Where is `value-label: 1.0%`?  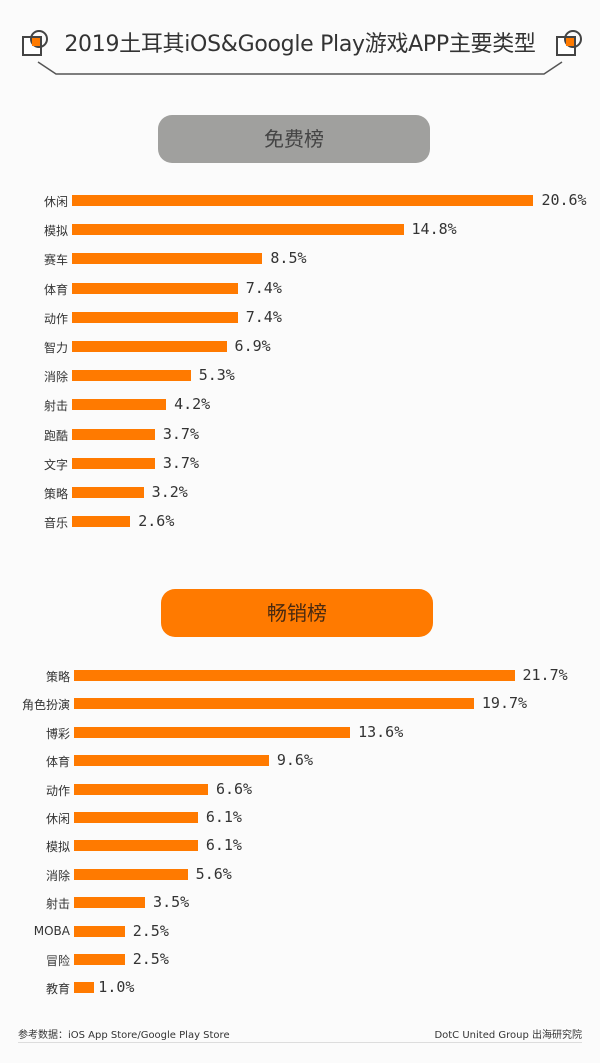
value-label: 1.0% is located at coordinates (116, 987).